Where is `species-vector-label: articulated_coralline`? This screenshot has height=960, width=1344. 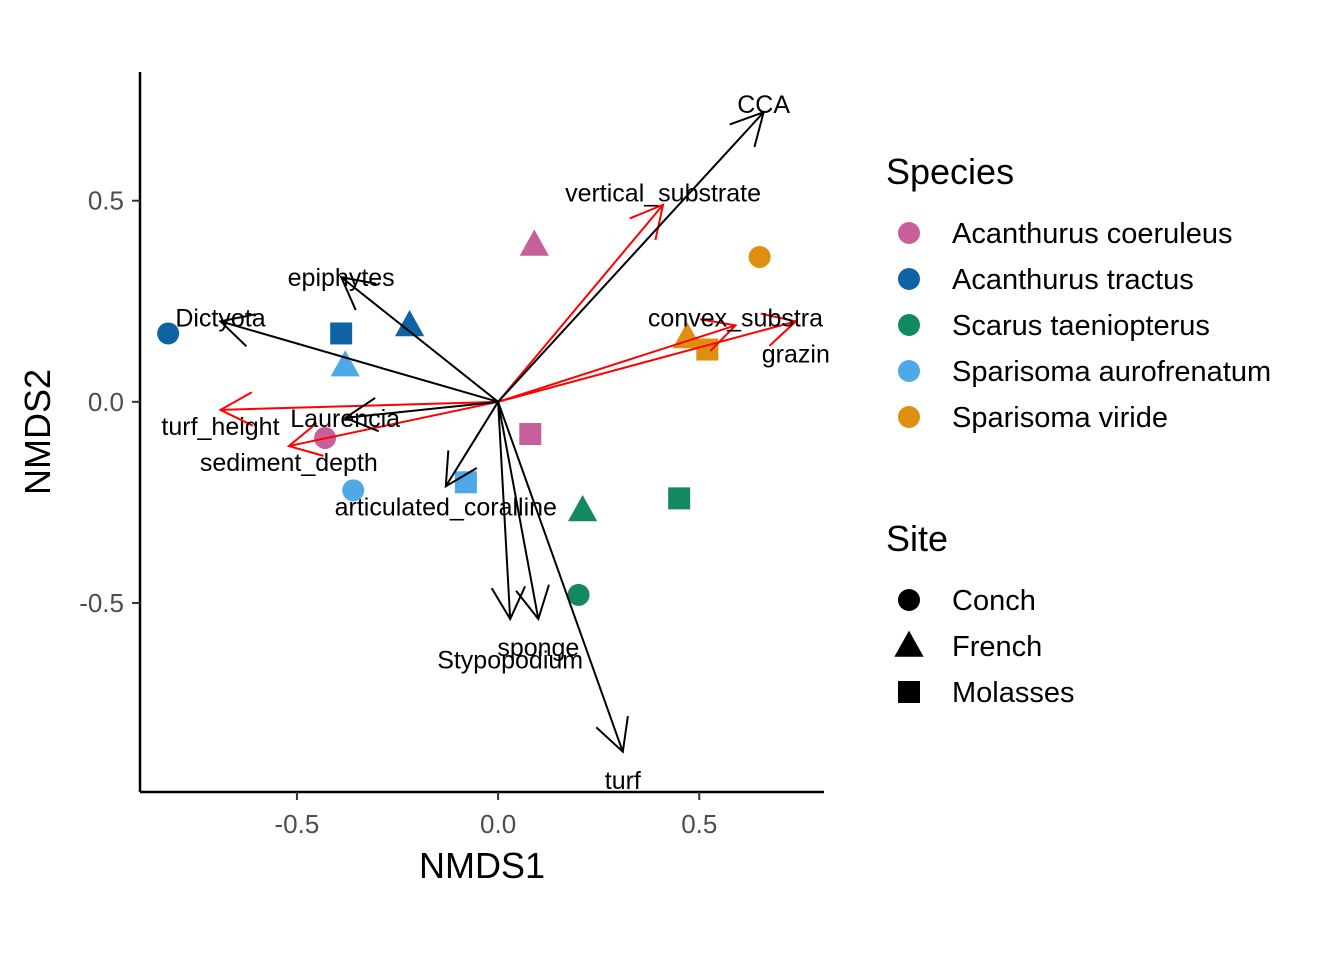 species-vector-label: articulated_coralline is located at coordinates (446, 507).